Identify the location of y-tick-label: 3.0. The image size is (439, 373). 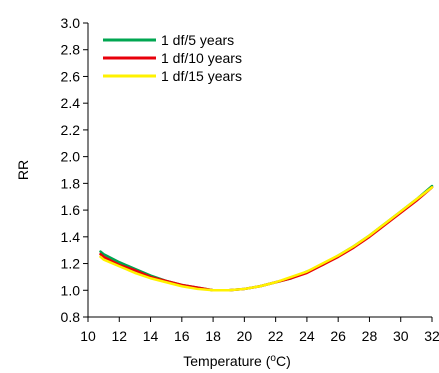
(71, 23).